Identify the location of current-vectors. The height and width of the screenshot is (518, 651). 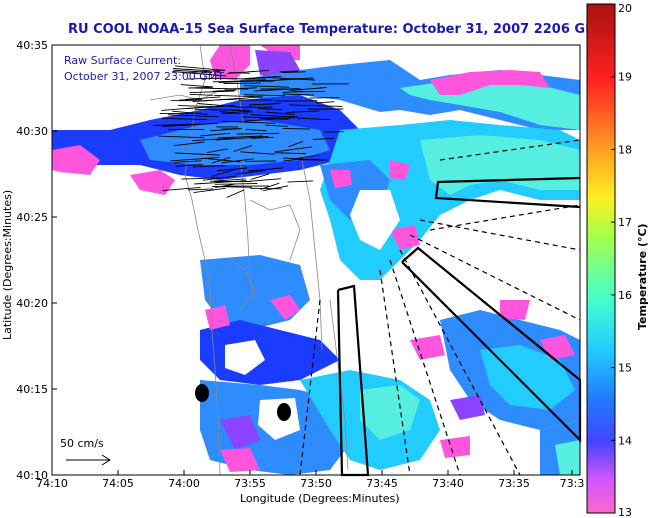
(251, 131).